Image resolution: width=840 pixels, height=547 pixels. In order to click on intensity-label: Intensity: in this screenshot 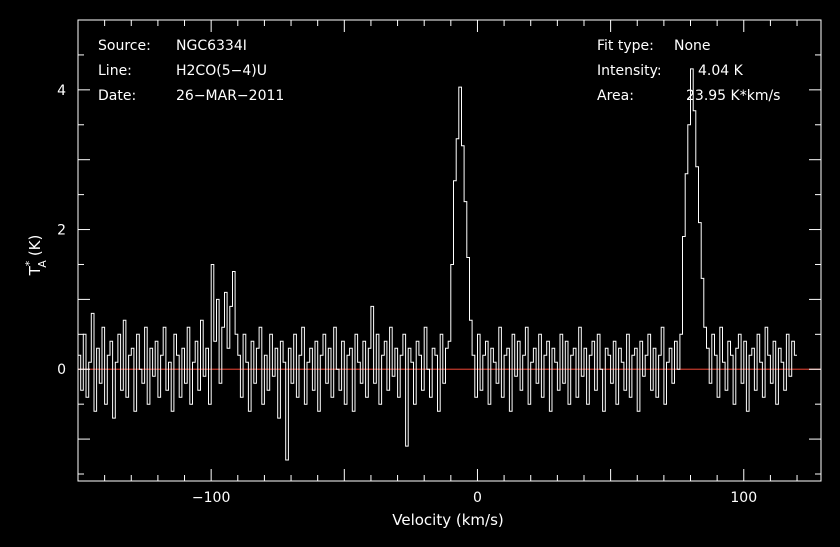, I will do `click(629, 71)`.